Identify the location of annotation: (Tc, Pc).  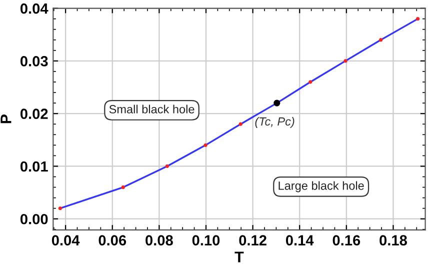
(274, 122).